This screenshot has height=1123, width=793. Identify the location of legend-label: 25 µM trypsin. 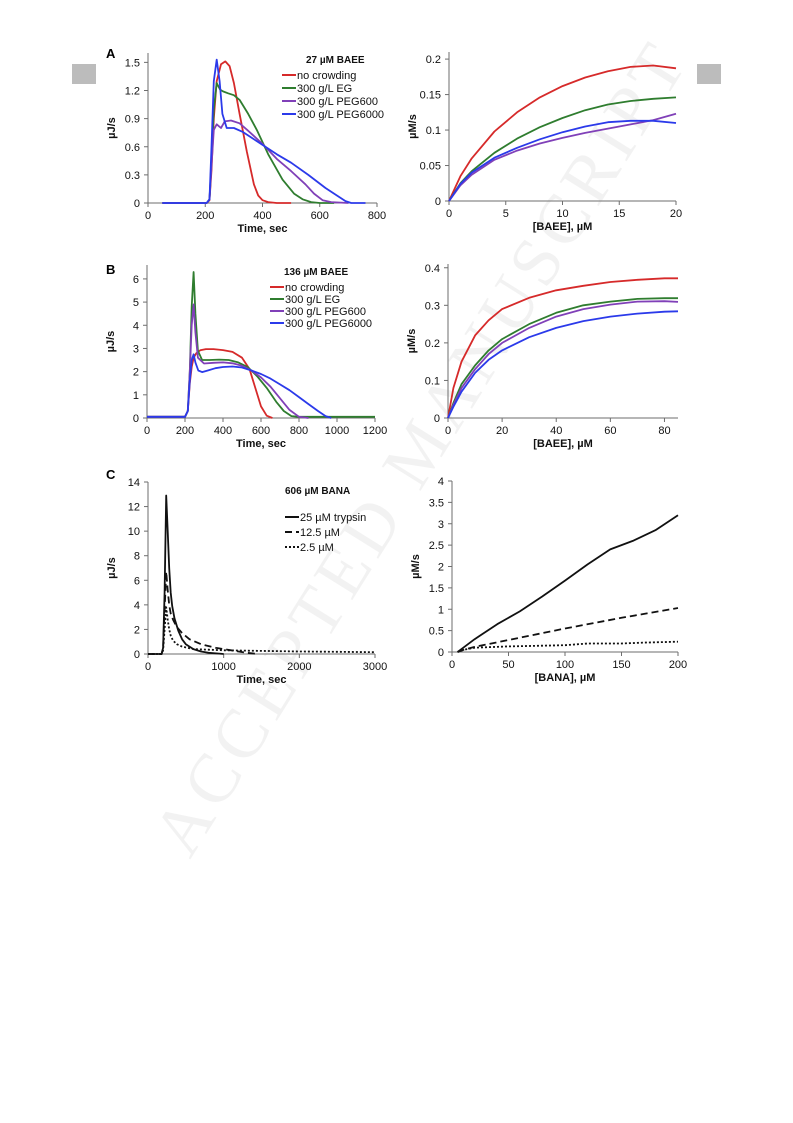
(333, 518).